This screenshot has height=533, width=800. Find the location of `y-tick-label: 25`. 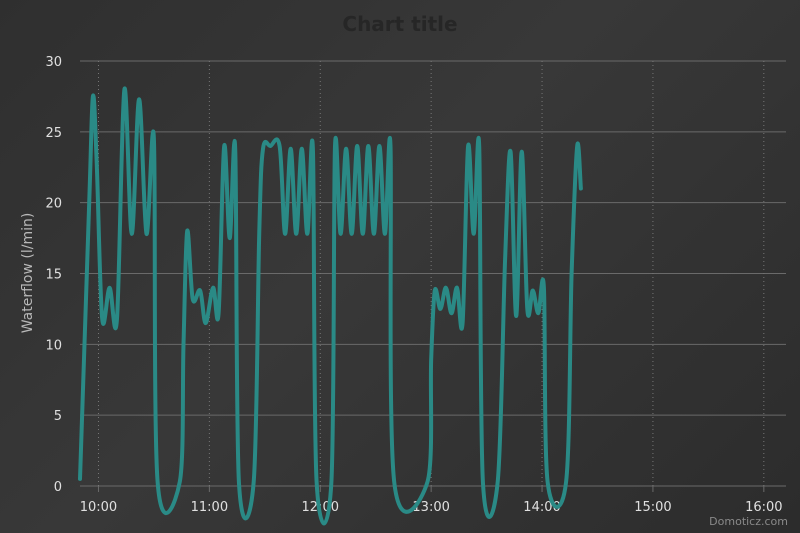

y-tick-label: 25 is located at coordinates (53, 133).